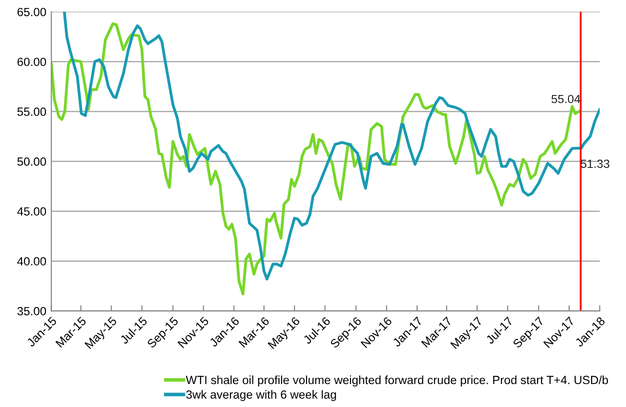 This screenshot has height=407, width=626. What do you see at coordinates (31, 211) in the screenshot?
I see `y-tick-label: 45.00` at bounding box center [31, 211].